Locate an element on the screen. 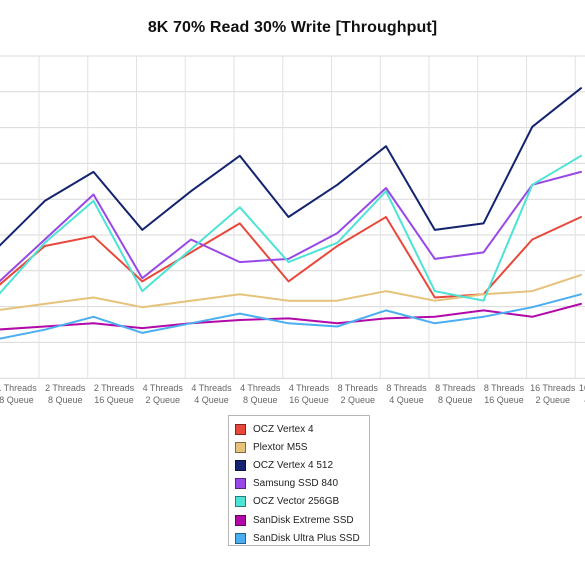 The image size is (585, 564). legend-item: Plextor M5S is located at coordinates (299, 447).